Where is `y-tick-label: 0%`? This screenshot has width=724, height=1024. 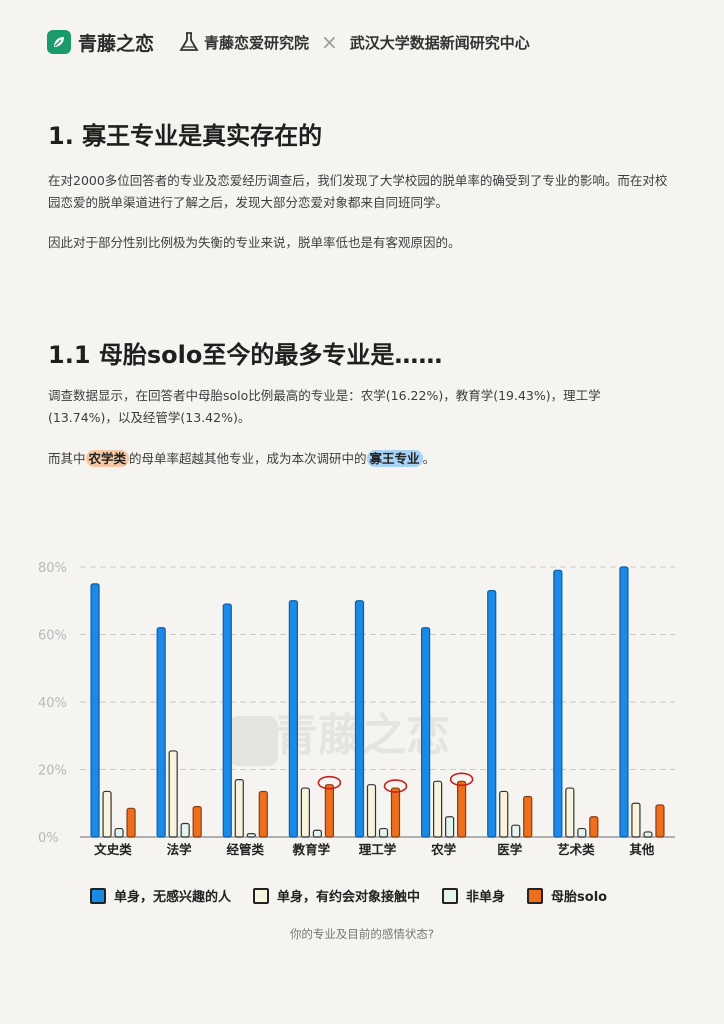
y-tick-label: 0% is located at coordinates (48, 838).